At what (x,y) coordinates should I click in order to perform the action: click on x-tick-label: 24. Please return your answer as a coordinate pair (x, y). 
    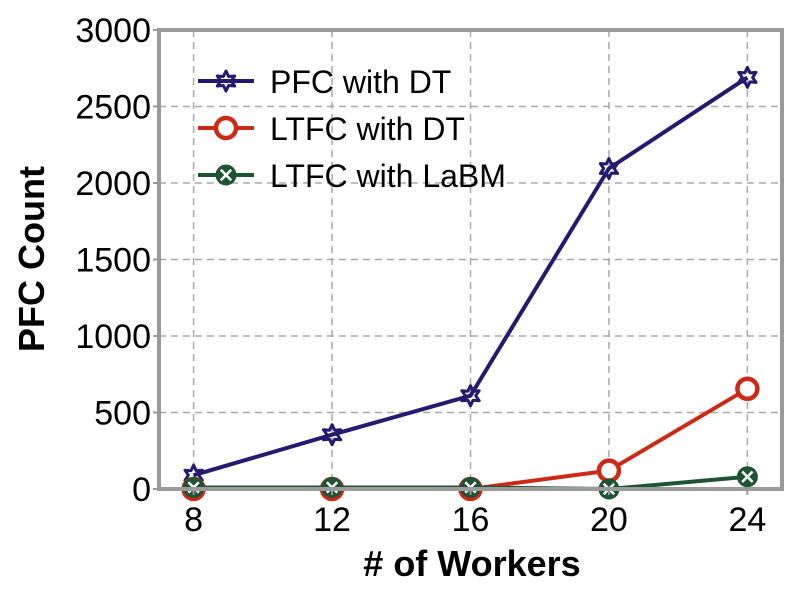
    Looking at the image, I should click on (747, 520).